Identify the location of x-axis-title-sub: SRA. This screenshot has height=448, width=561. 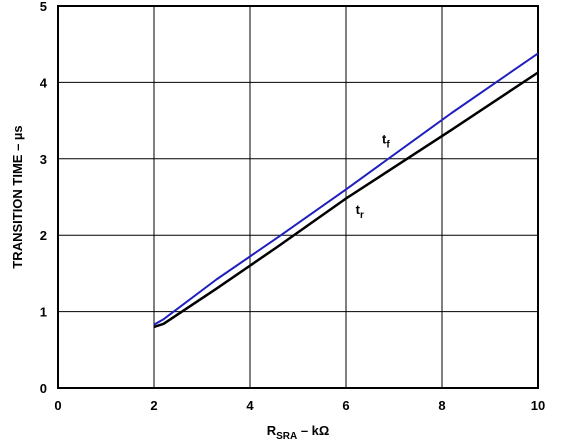
(286, 436).